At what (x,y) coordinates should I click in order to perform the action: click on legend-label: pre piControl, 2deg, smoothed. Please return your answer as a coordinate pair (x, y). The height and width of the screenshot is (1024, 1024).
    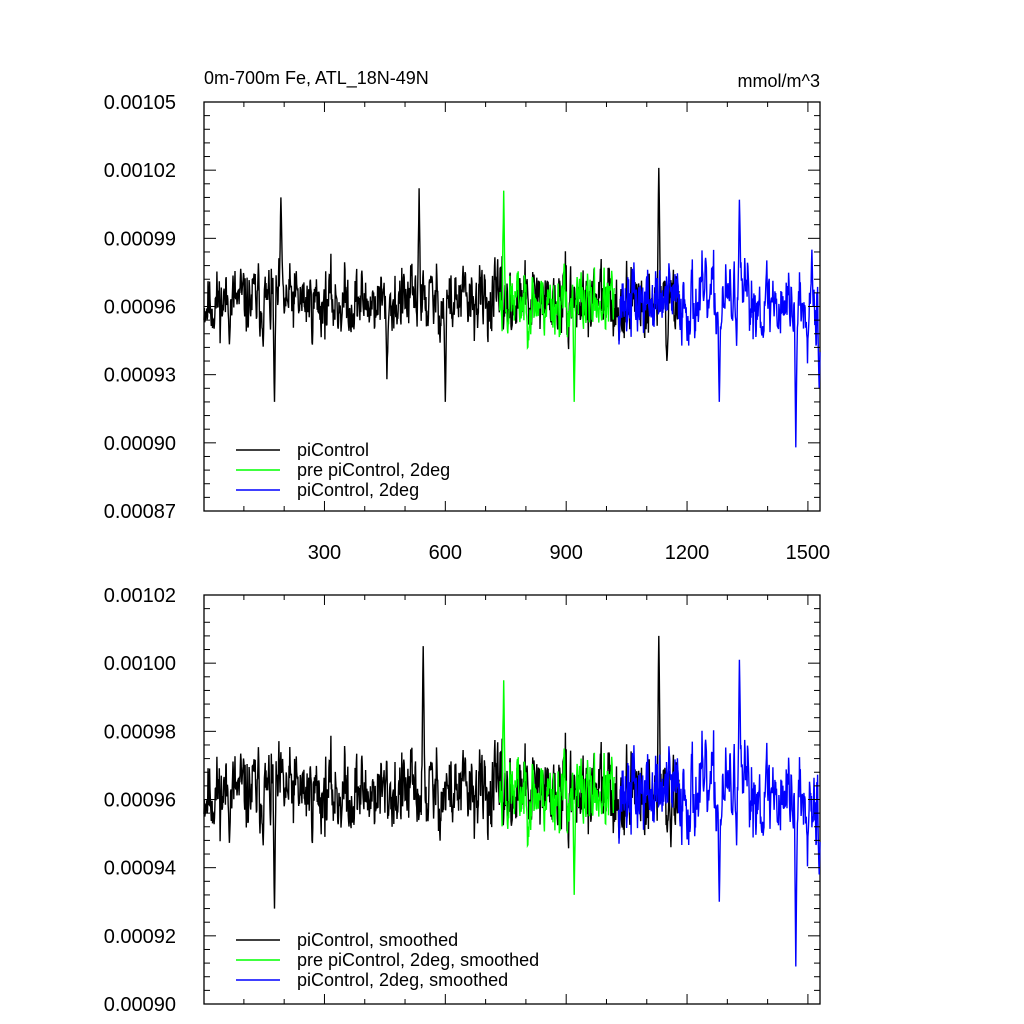
    Looking at the image, I should click on (418, 960).